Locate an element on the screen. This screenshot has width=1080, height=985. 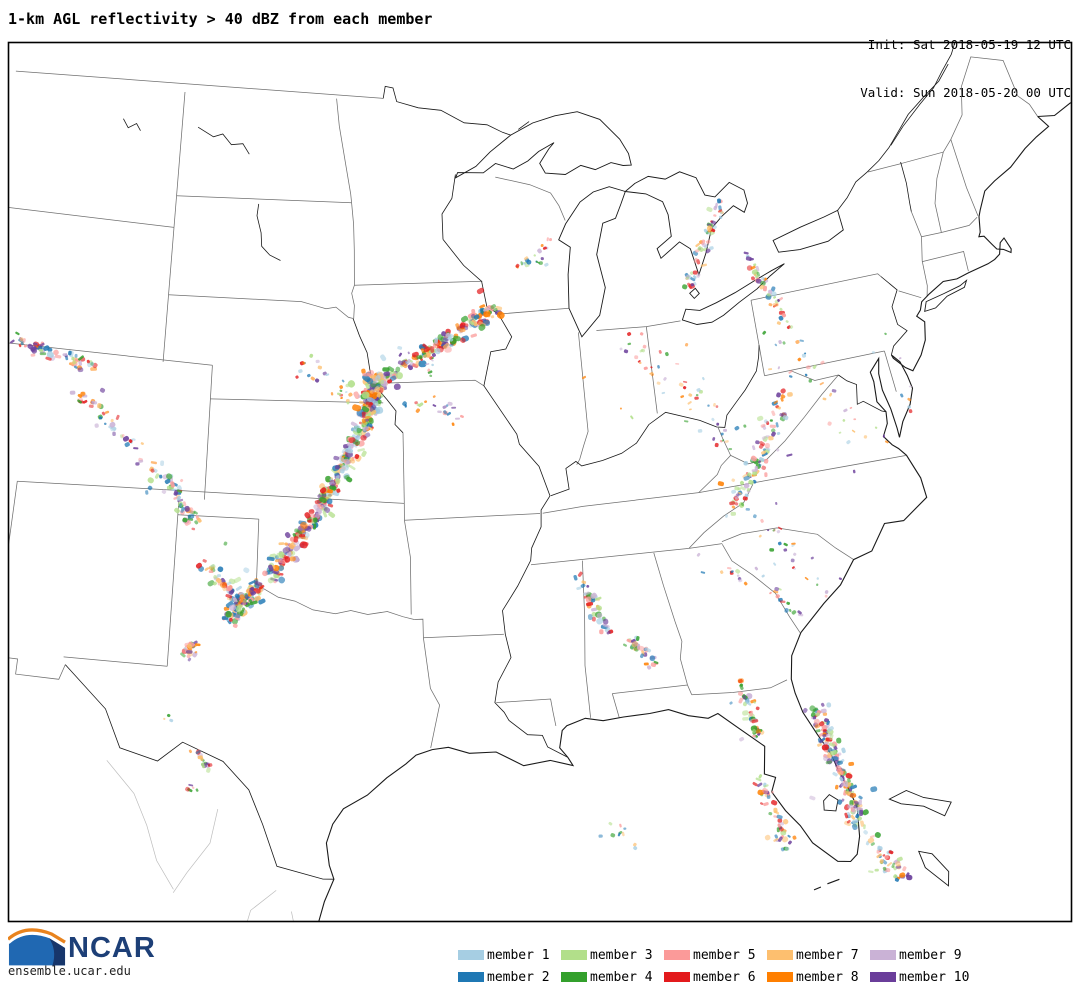
legend-label: member 3 is located at coordinates (621, 955).